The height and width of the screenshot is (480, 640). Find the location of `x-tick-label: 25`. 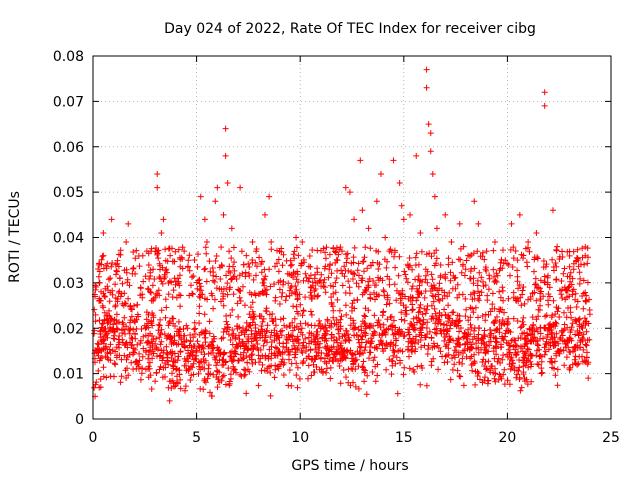

x-tick-label: 25 is located at coordinates (611, 438).